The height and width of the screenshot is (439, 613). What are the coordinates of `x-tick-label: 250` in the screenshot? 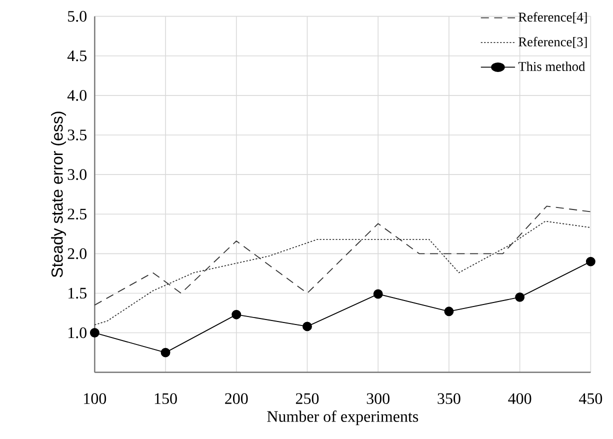 It's located at (307, 398).